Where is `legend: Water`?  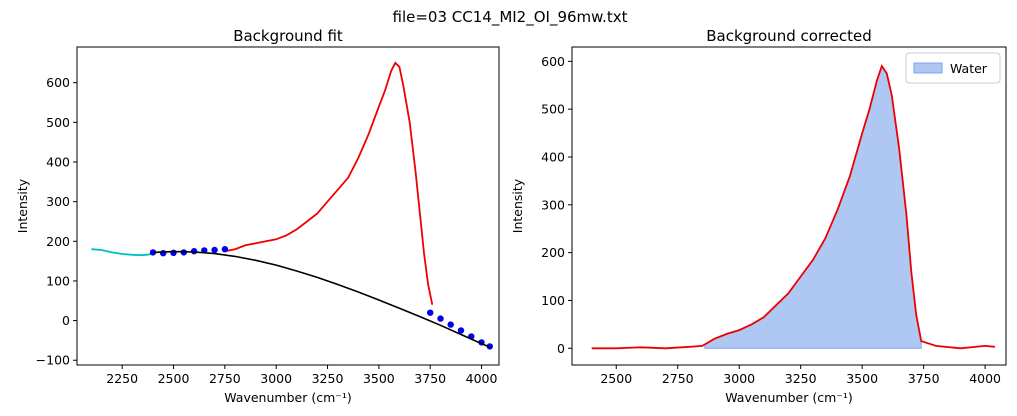 legend: Water is located at coordinates (953, 68).